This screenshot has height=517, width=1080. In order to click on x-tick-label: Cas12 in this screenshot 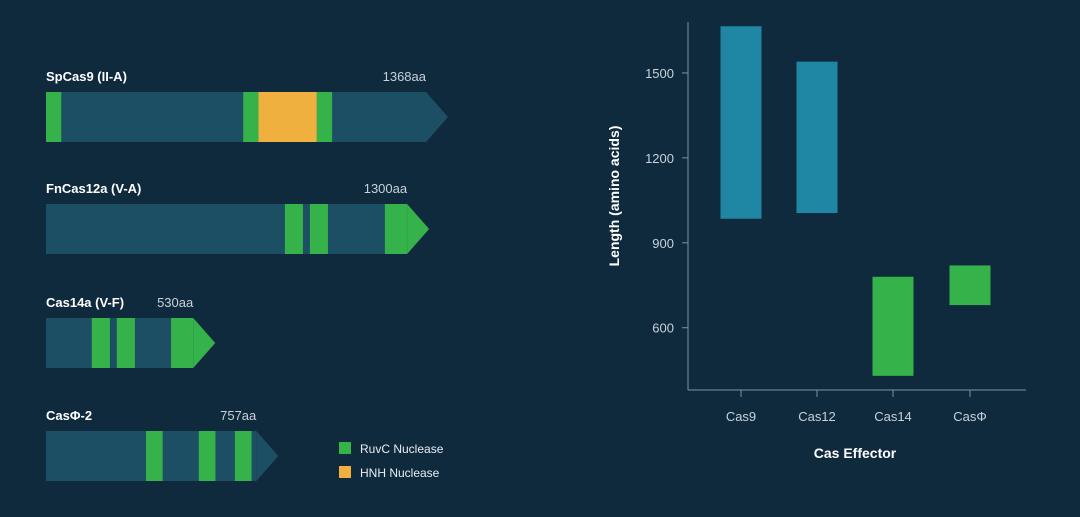, I will do `click(817, 416)`.